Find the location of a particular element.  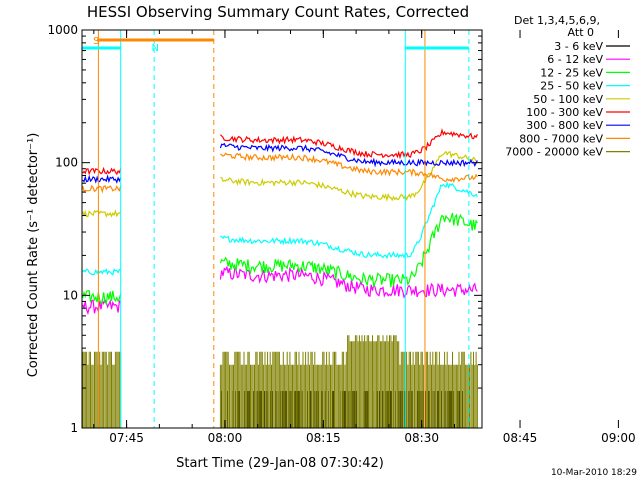

series-12-25-kev is located at coordinates (280, 259).